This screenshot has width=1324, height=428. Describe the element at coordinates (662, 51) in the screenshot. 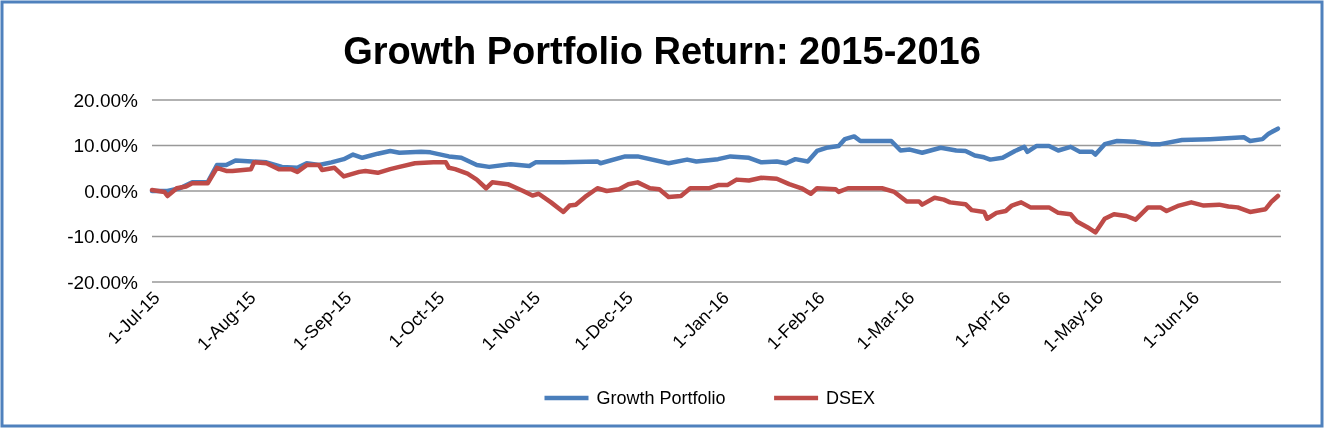

I see `chart-title: Growth Portfolio Return: 2015-2016` at that location.